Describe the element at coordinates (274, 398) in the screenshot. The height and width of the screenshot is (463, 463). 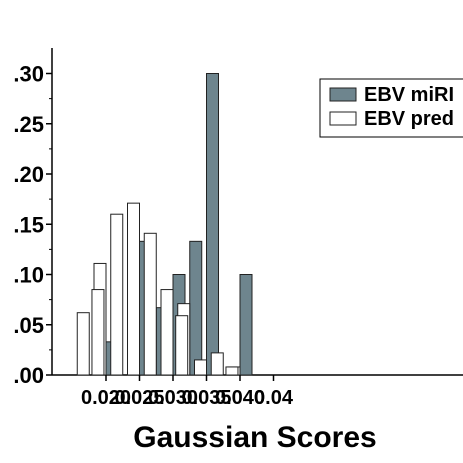
I see `x-tick-label: 0.04` at that location.